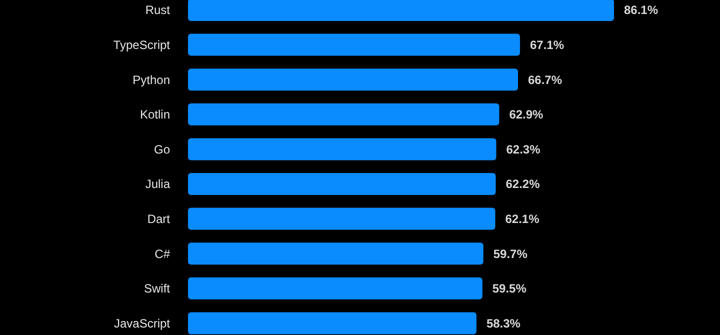  I want to click on data-label: 67.1%, so click(547, 45).